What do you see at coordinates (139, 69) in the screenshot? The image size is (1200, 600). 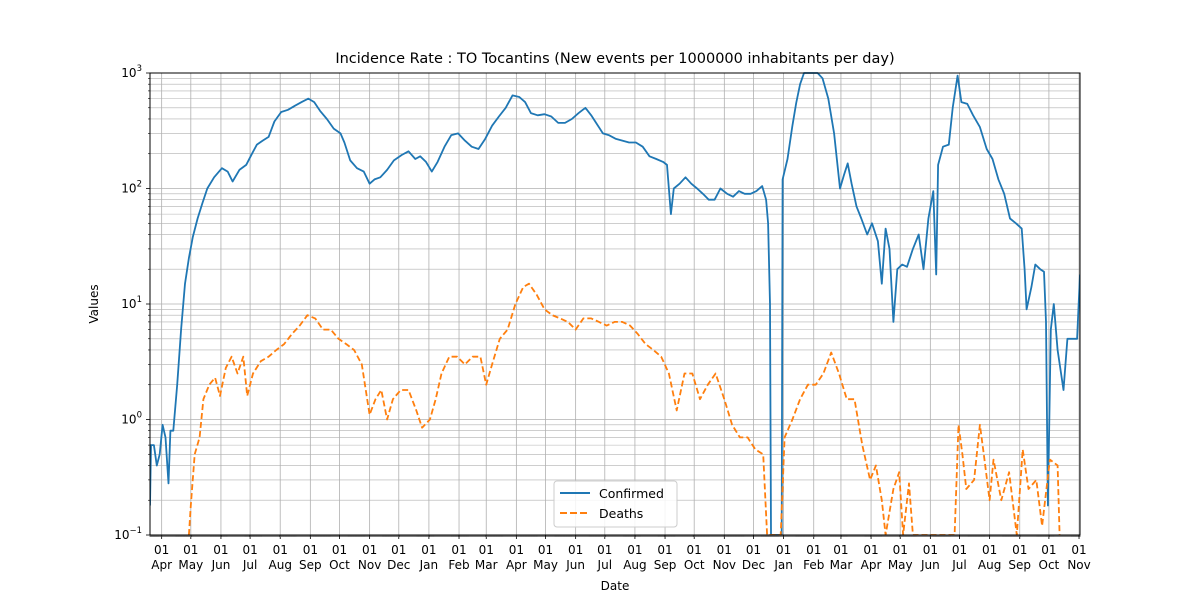 I see `y-tick-exponent: 3` at bounding box center [139, 69].